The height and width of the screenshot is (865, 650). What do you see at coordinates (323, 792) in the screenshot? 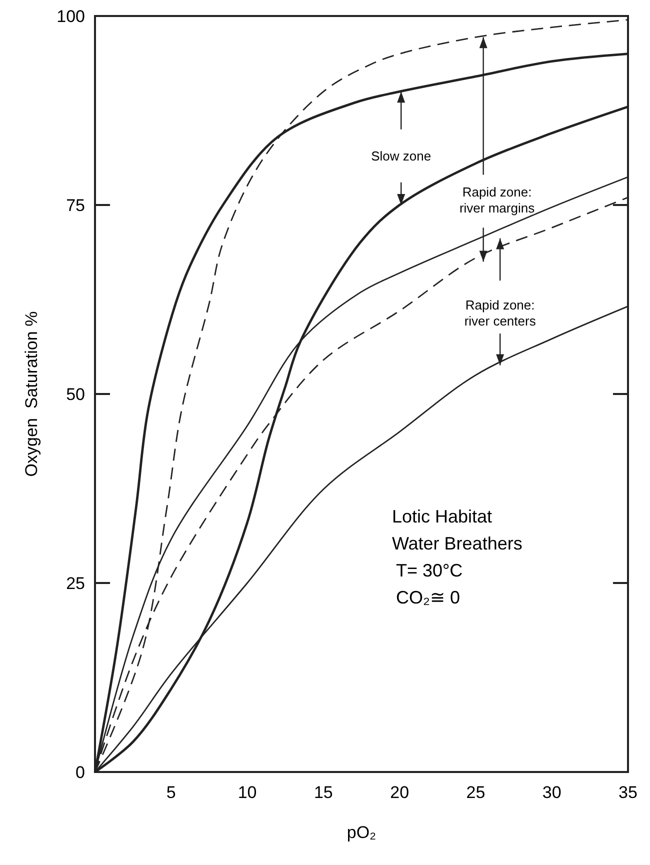
I see `x-tick-label: 15` at bounding box center [323, 792].